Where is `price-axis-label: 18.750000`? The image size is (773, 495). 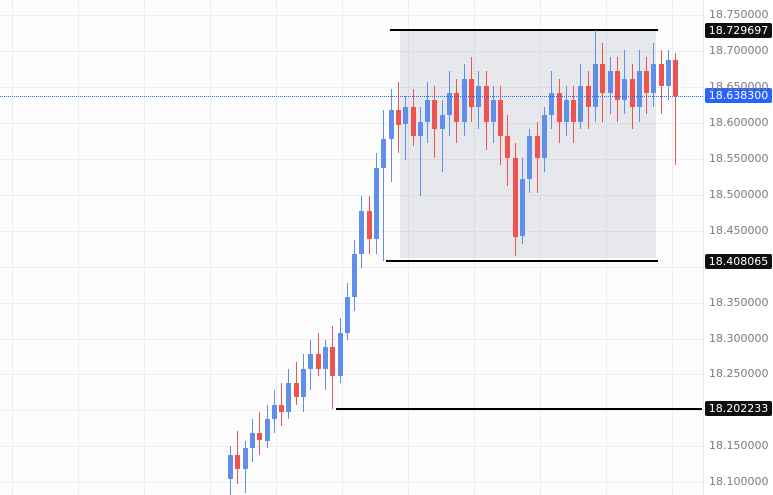 price-axis-label: 18.750000 is located at coordinates (739, 15).